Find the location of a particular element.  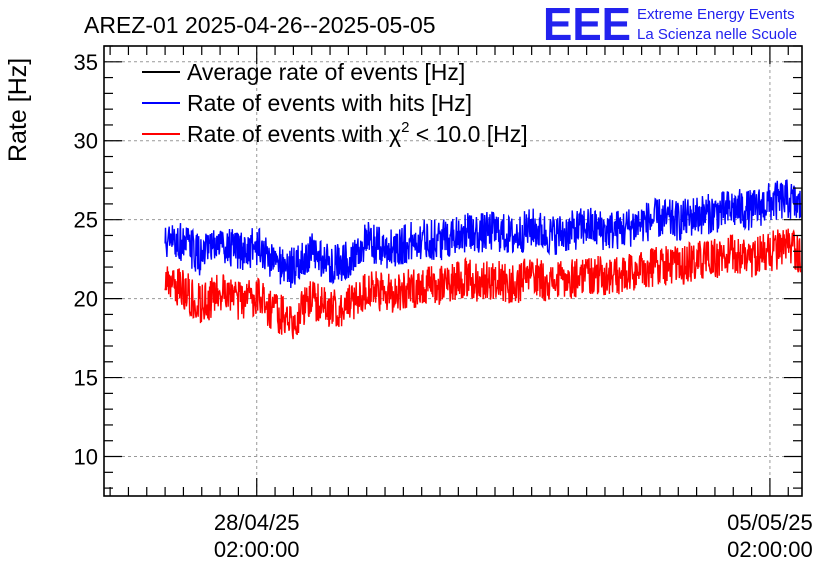

legend-chi2-prefix: Rate of events with is located at coordinates (288, 134).